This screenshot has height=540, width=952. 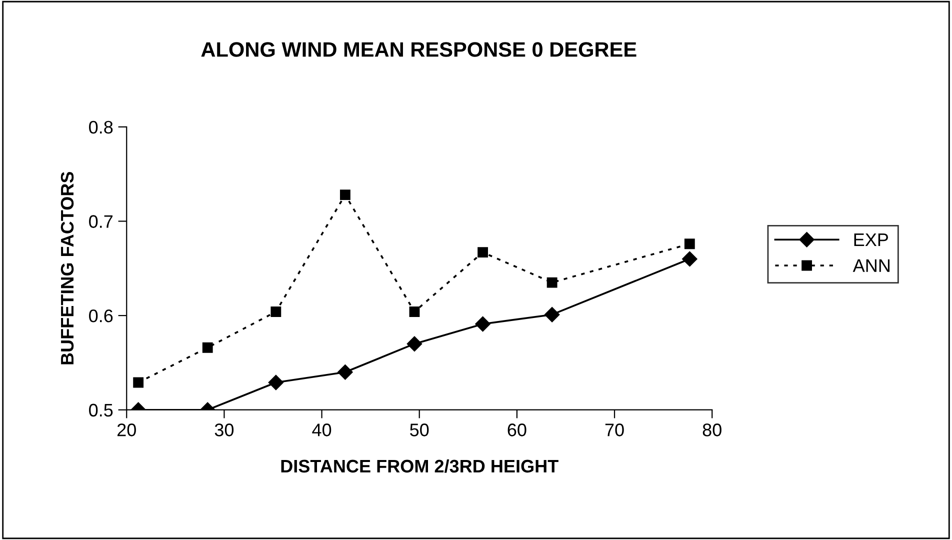 I want to click on y-axis-title: BUFFETING FACTORS, so click(x=67, y=268).